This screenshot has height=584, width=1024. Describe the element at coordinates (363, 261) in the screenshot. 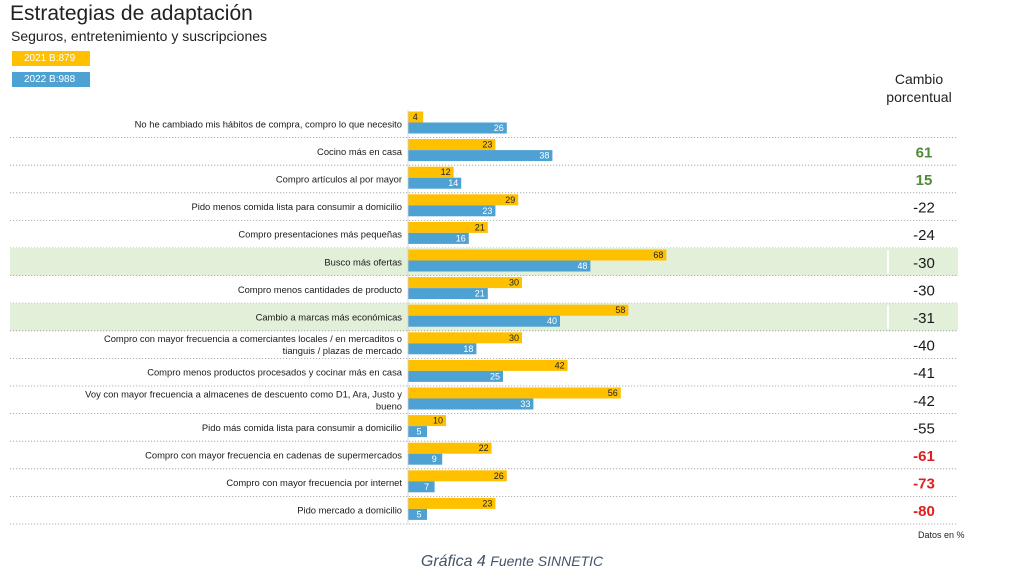

I see `category-label: Busco más ofertas` at that location.